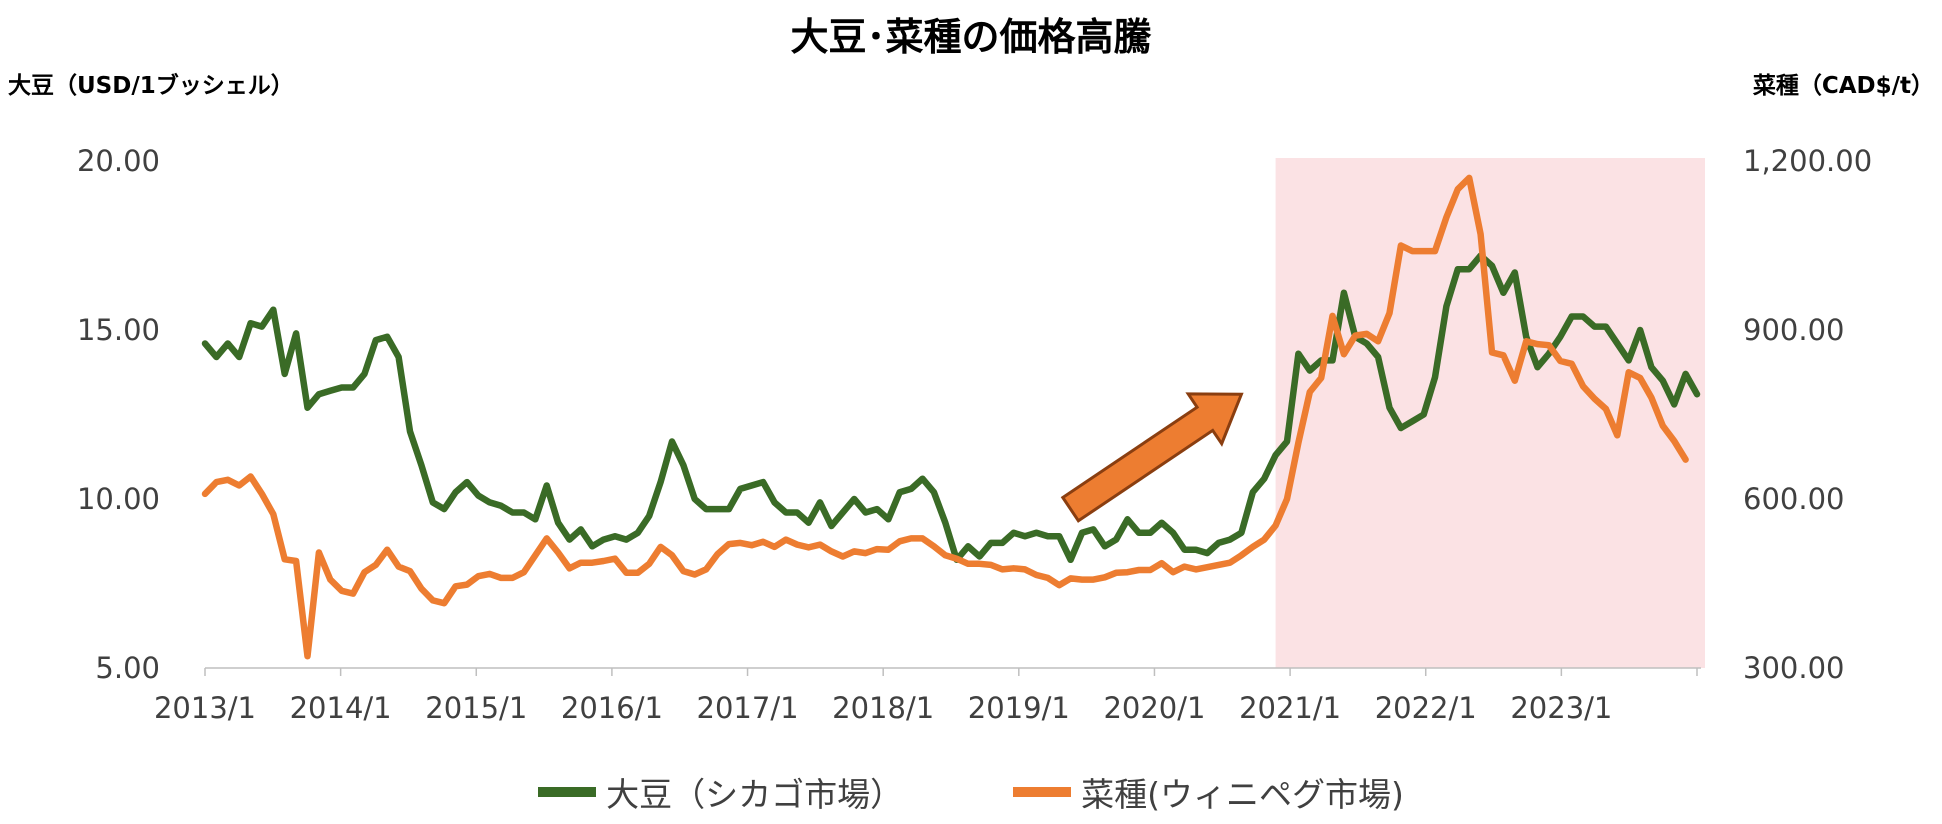  What do you see at coordinates (971, 37) in the screenshot?
I see `chart-title: 大豆･菜種の価格高騰` at bounding box center [971, 37].